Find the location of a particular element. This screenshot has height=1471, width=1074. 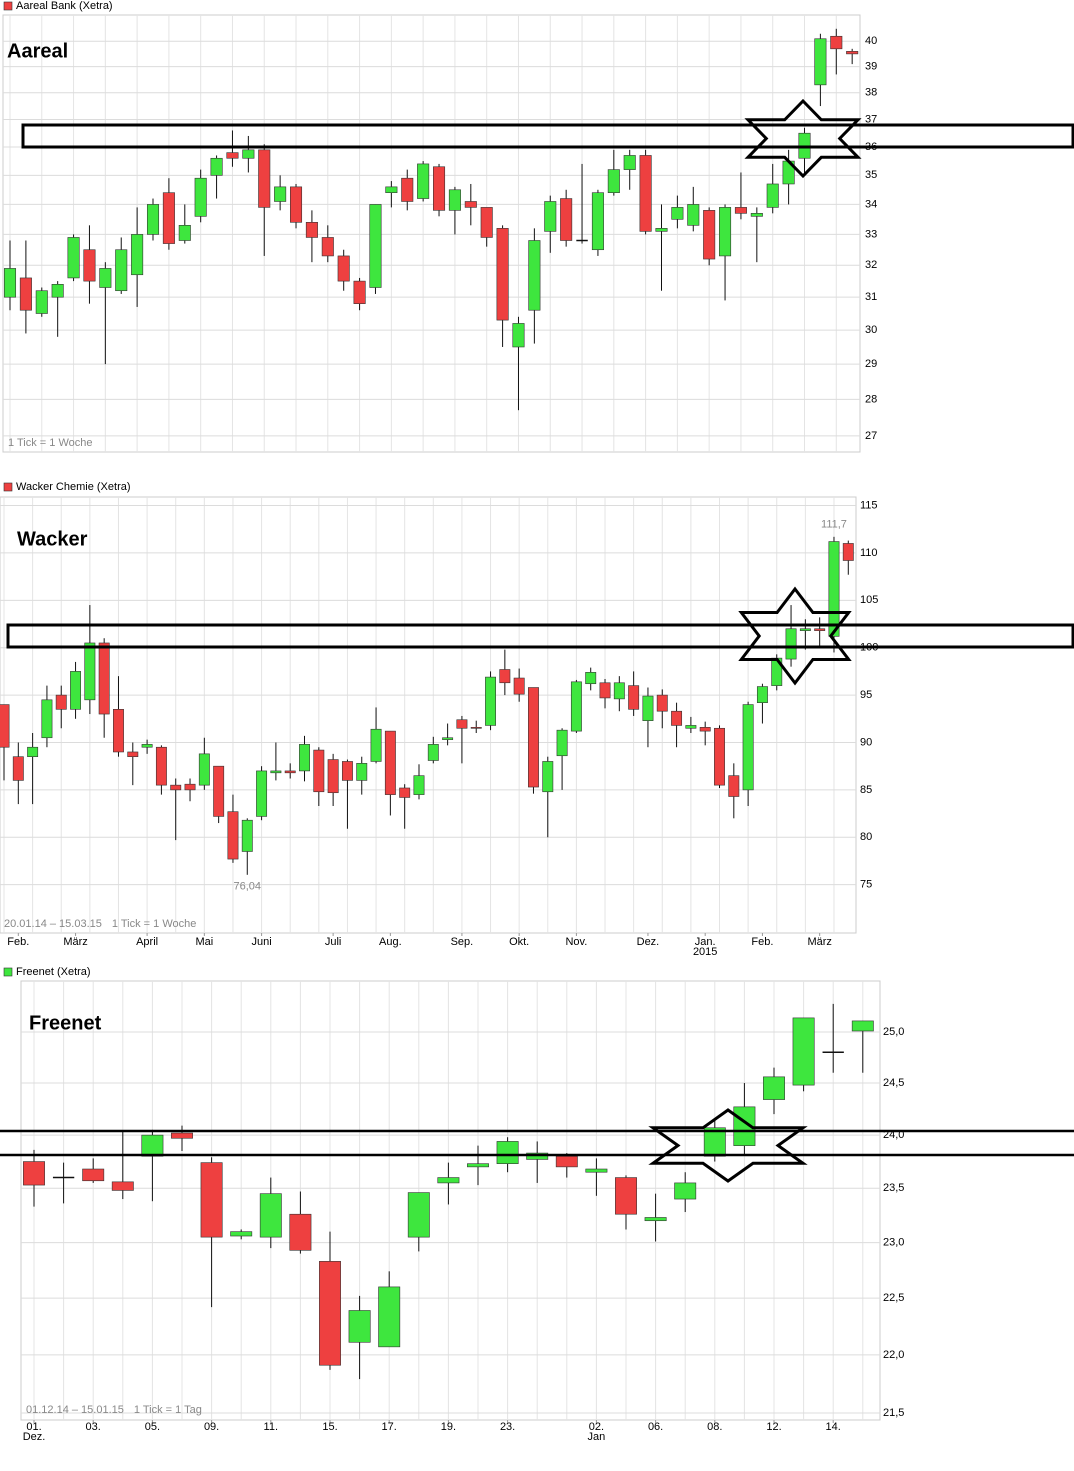

x-tick-label: 09. is located at coordinates (211, 1427).